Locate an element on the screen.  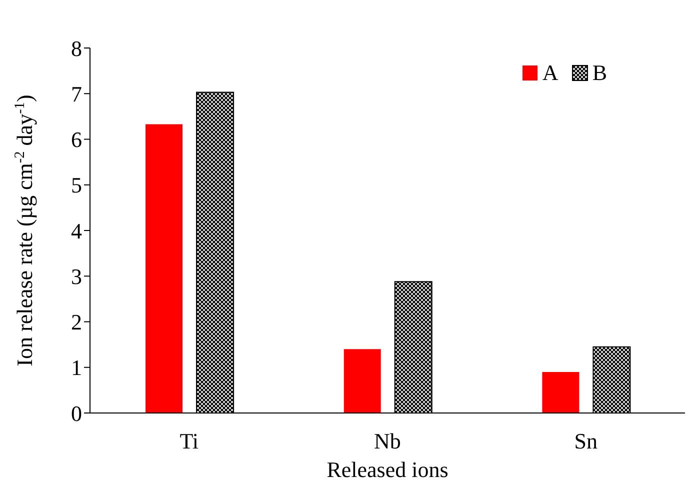
legend-label: A is located at coordinates (550, 73).